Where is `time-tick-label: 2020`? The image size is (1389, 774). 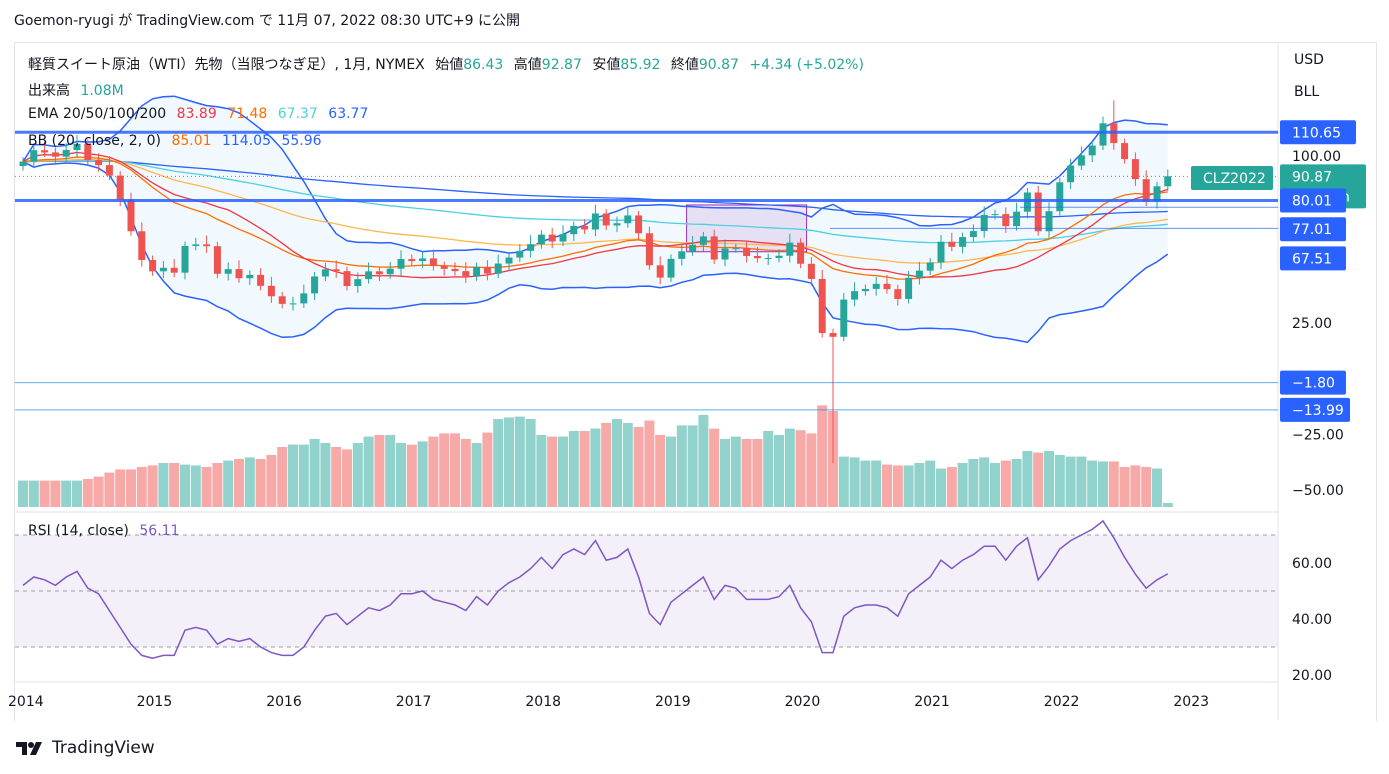
time-tick-label: 2020 is located at coordinates (803, 702).